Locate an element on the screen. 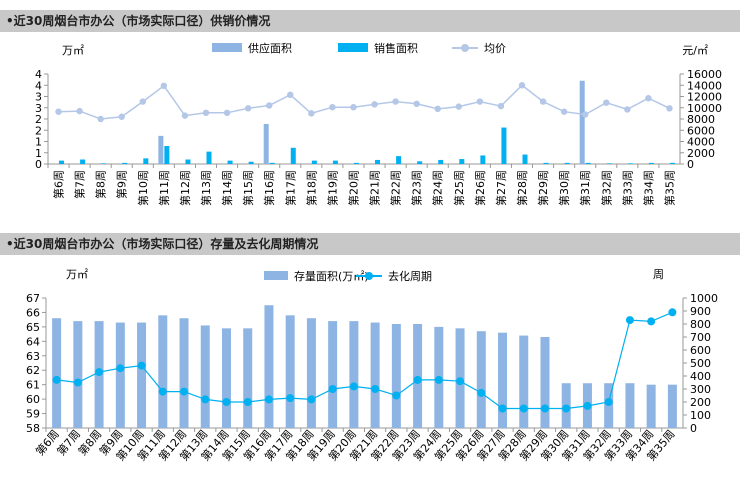 The width and height of the screenshot is (740, 484). chart1-x-tick-label: 第29周 is located at coordinates (543, 188).